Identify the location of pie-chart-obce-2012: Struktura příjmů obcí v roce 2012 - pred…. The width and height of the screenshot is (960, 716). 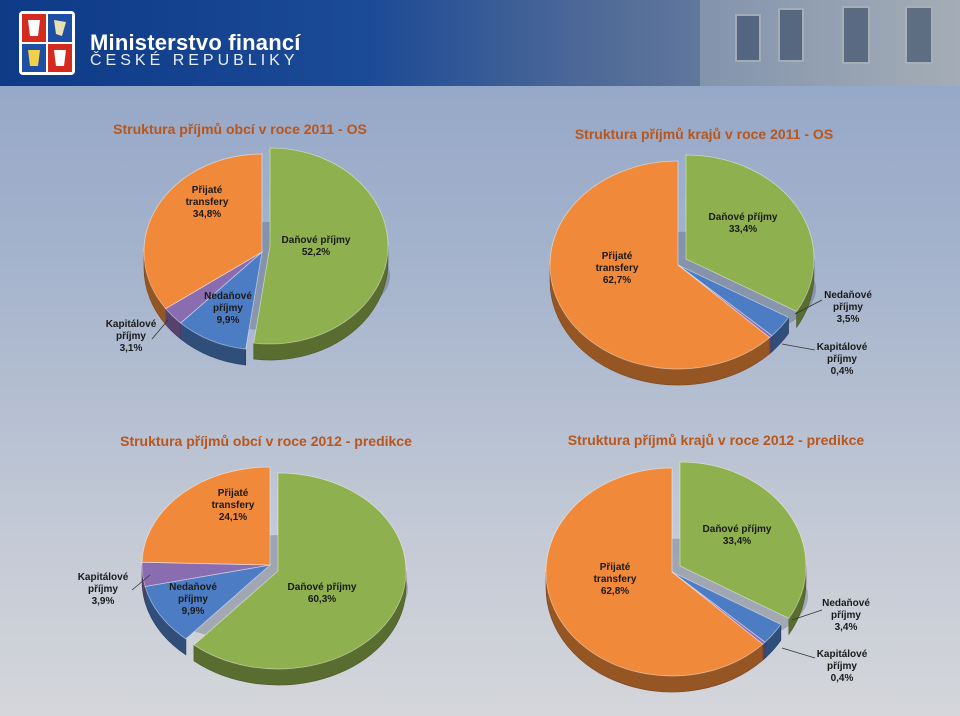
(245, 559).